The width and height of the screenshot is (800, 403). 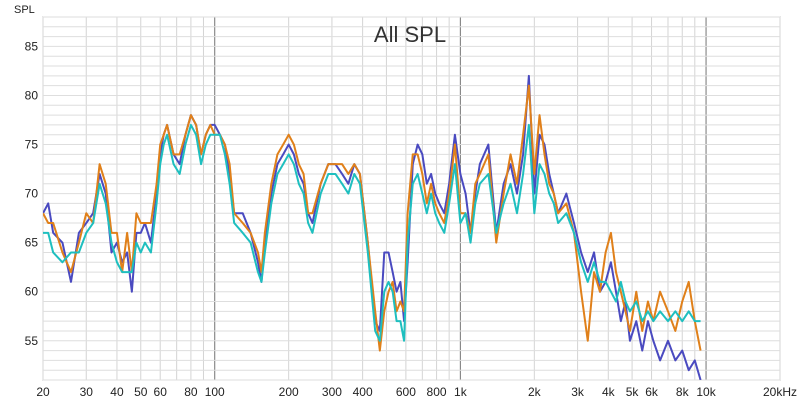 I want to click on x-tick-label: 6k, so click(x=652, y=392).